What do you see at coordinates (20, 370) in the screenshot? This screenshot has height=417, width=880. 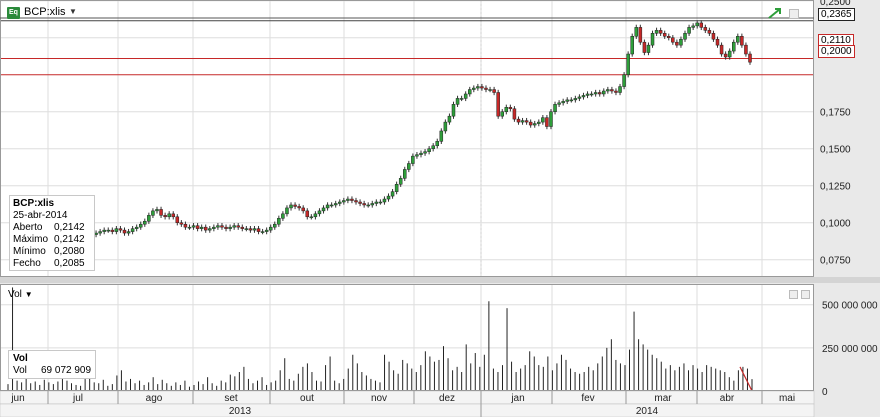 I see `volume-info-label: Vol` at bounding box center [20, 370].